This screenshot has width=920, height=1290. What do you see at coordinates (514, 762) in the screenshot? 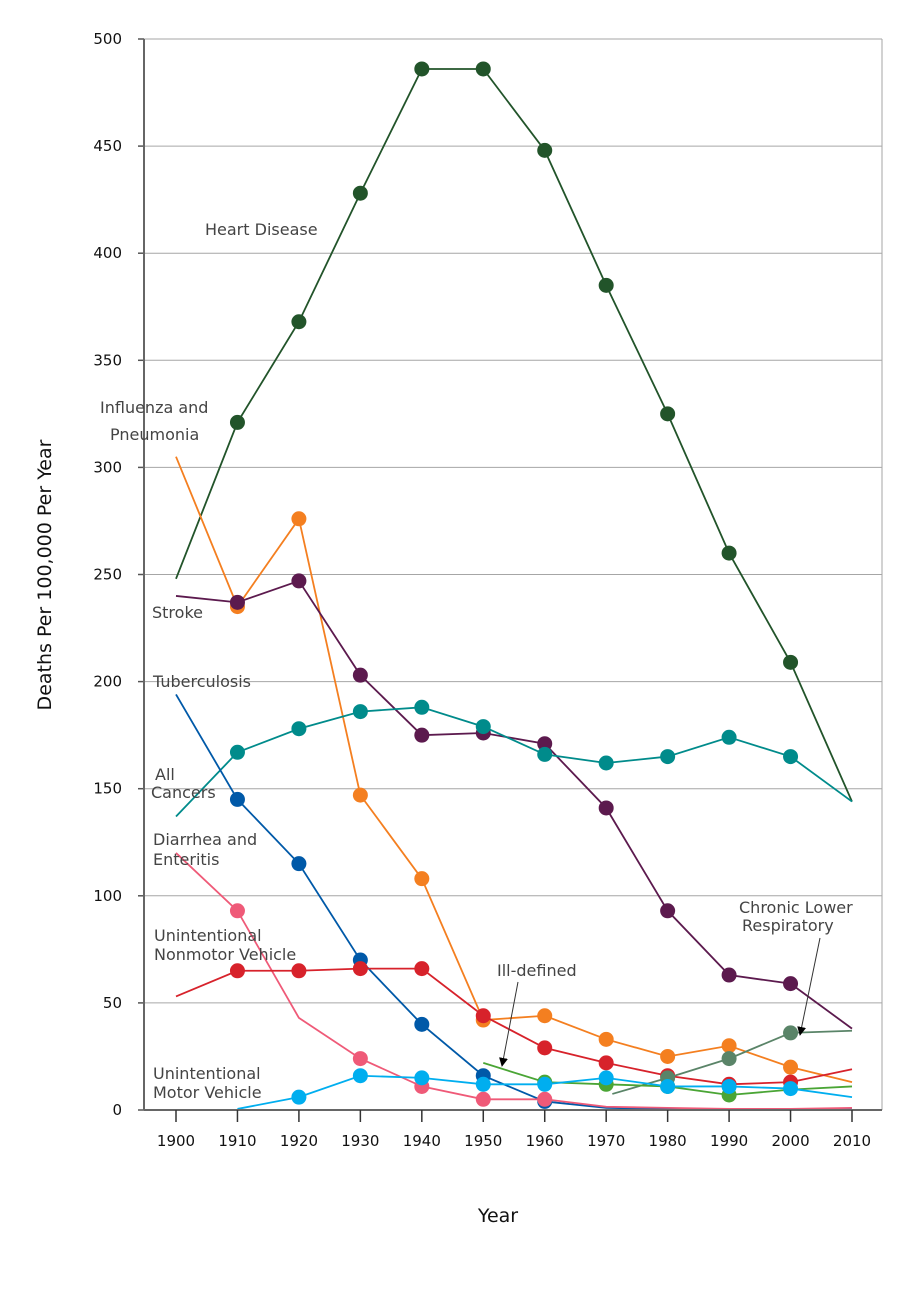
I see `series-line-all-cancers` at bounding box center [514, 762].